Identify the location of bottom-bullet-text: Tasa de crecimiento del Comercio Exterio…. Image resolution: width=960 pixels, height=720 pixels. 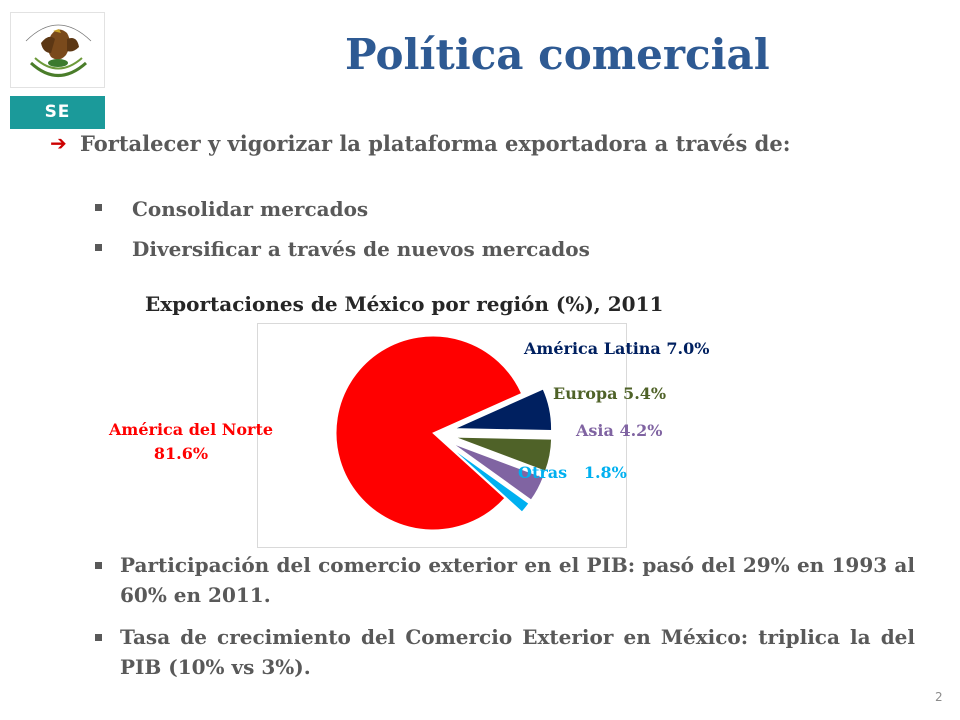
(517, 652).